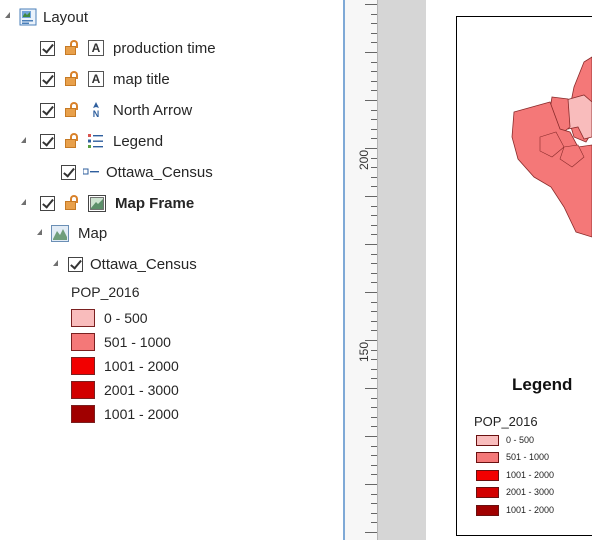 This screenshot has width=592, height=540. I want to click on tree-item-map-title: A map title, so click(105, 79).